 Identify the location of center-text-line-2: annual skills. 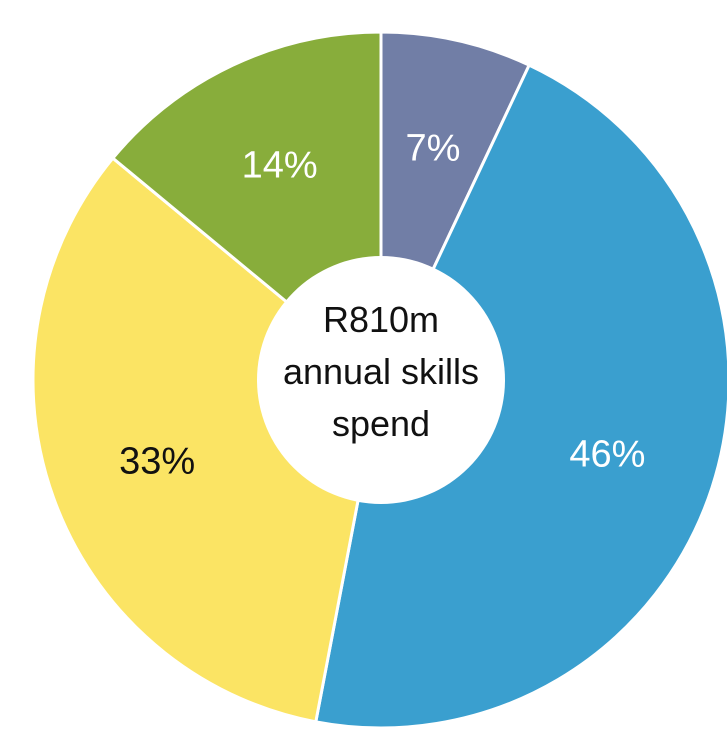
(381, 371).